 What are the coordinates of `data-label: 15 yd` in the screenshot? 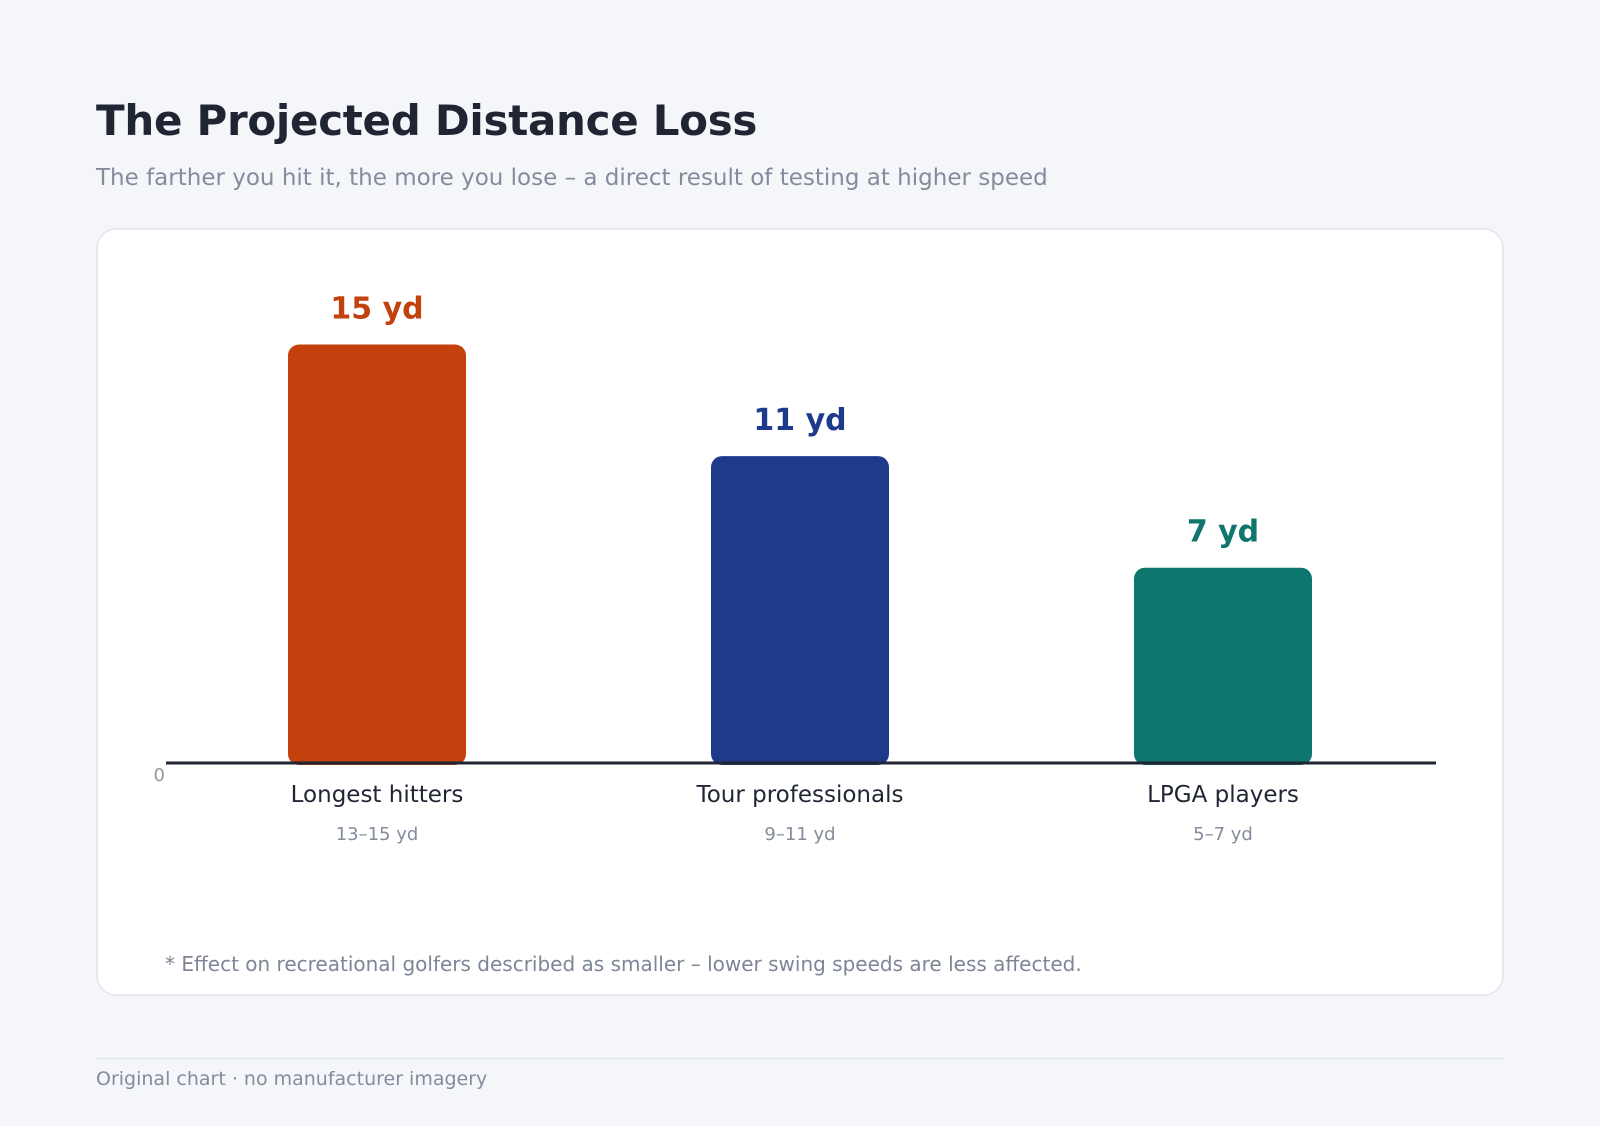 It's located at (376, 309).